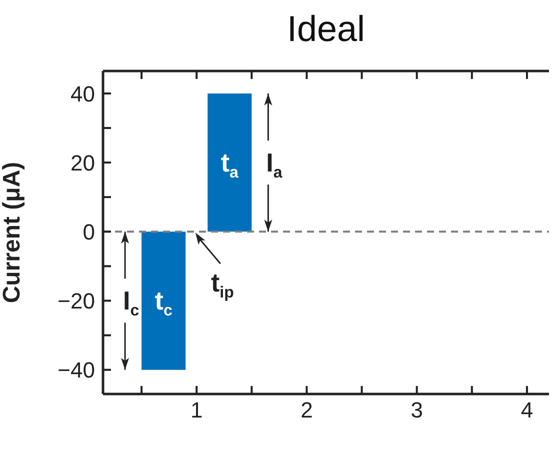 The height and width of the screenshot is (452, 553). What do you see at coordinates (326, 29) in the screenshot?
I see `chart-title: Ideal` at bounding box center [326, 29].